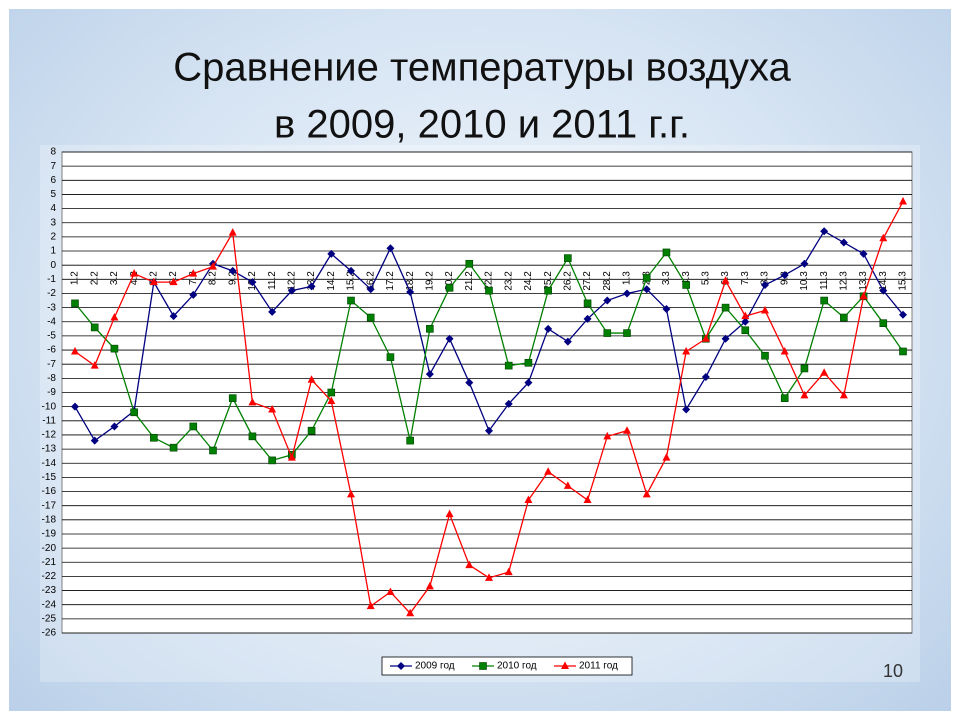  I want to click on x-tick-label: 17.2, so click(390, 281).